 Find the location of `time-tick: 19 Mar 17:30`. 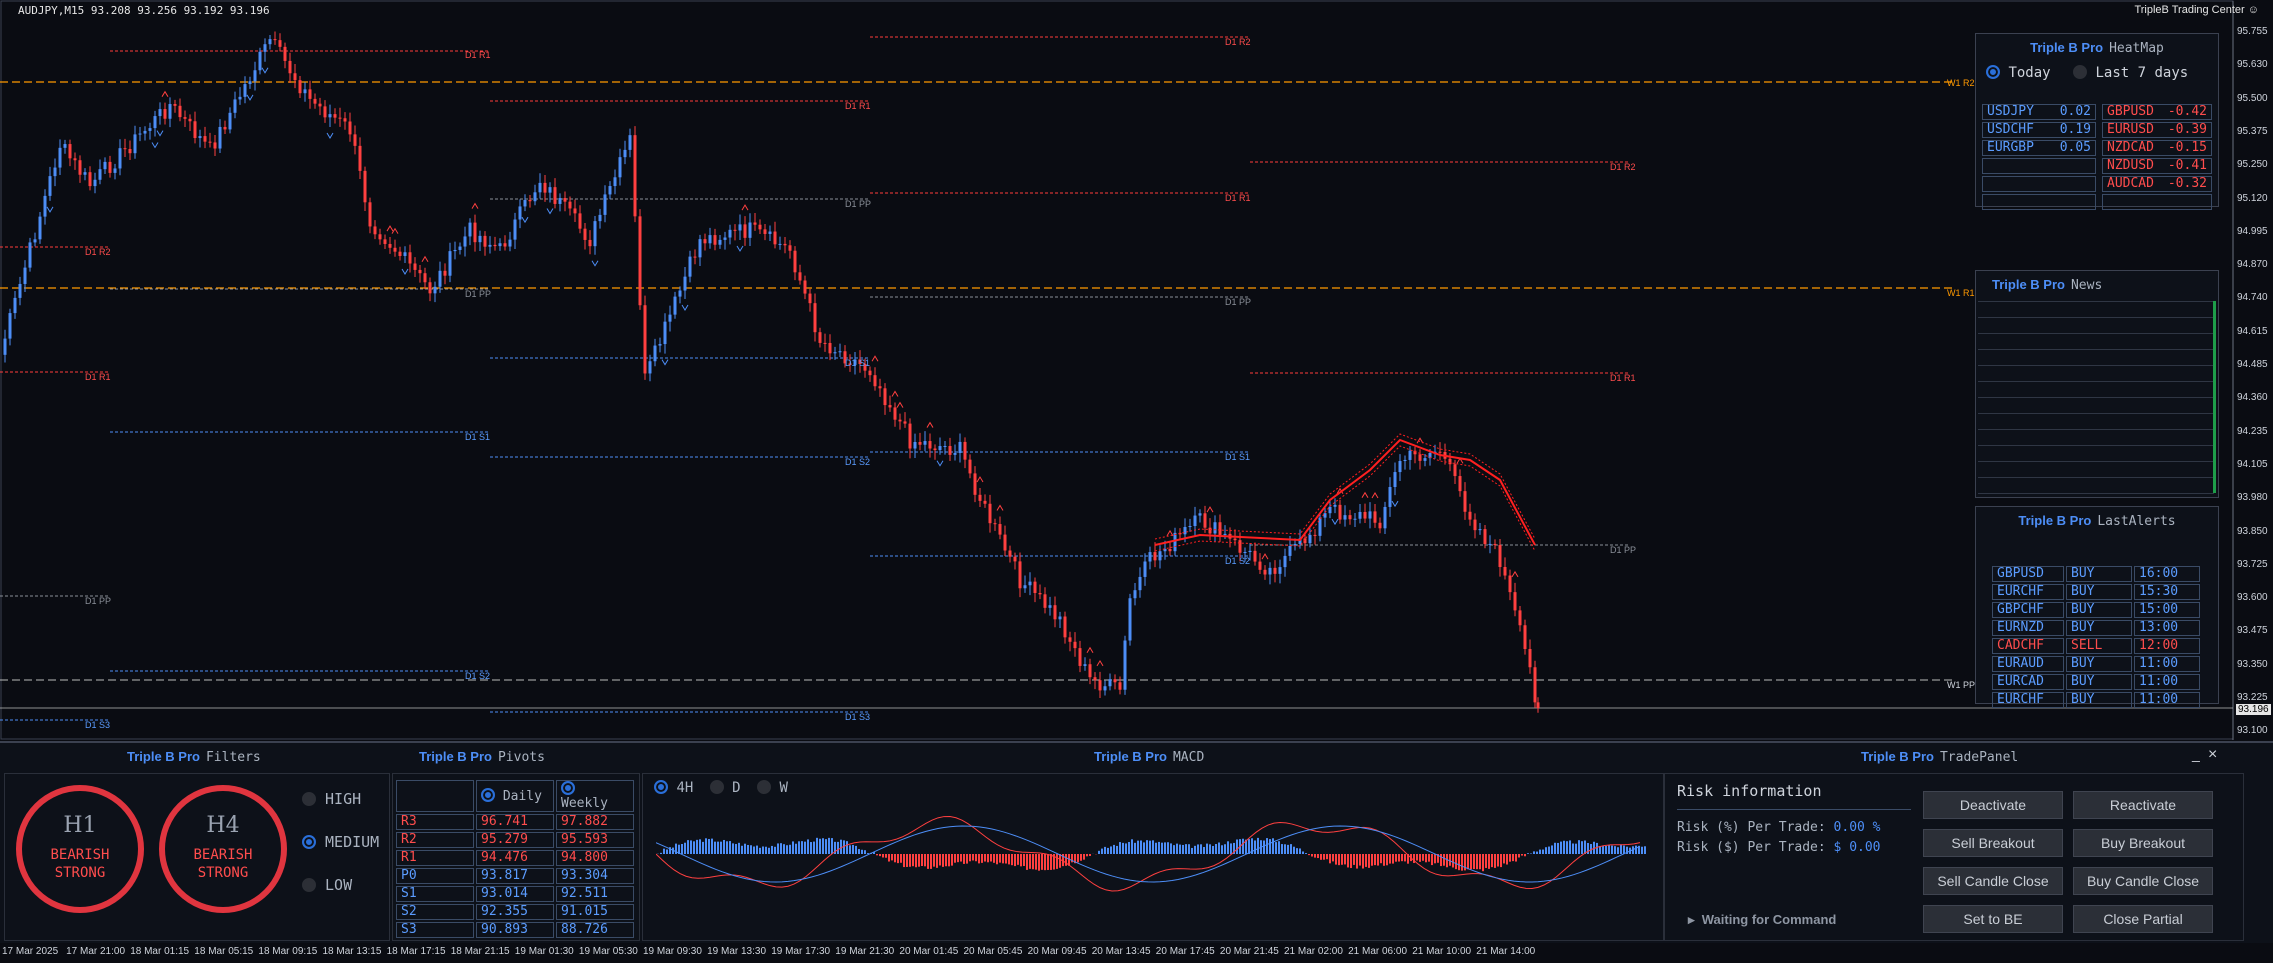

time-tick: 19 Mar 17:30 is located at coordinates (801, 951).